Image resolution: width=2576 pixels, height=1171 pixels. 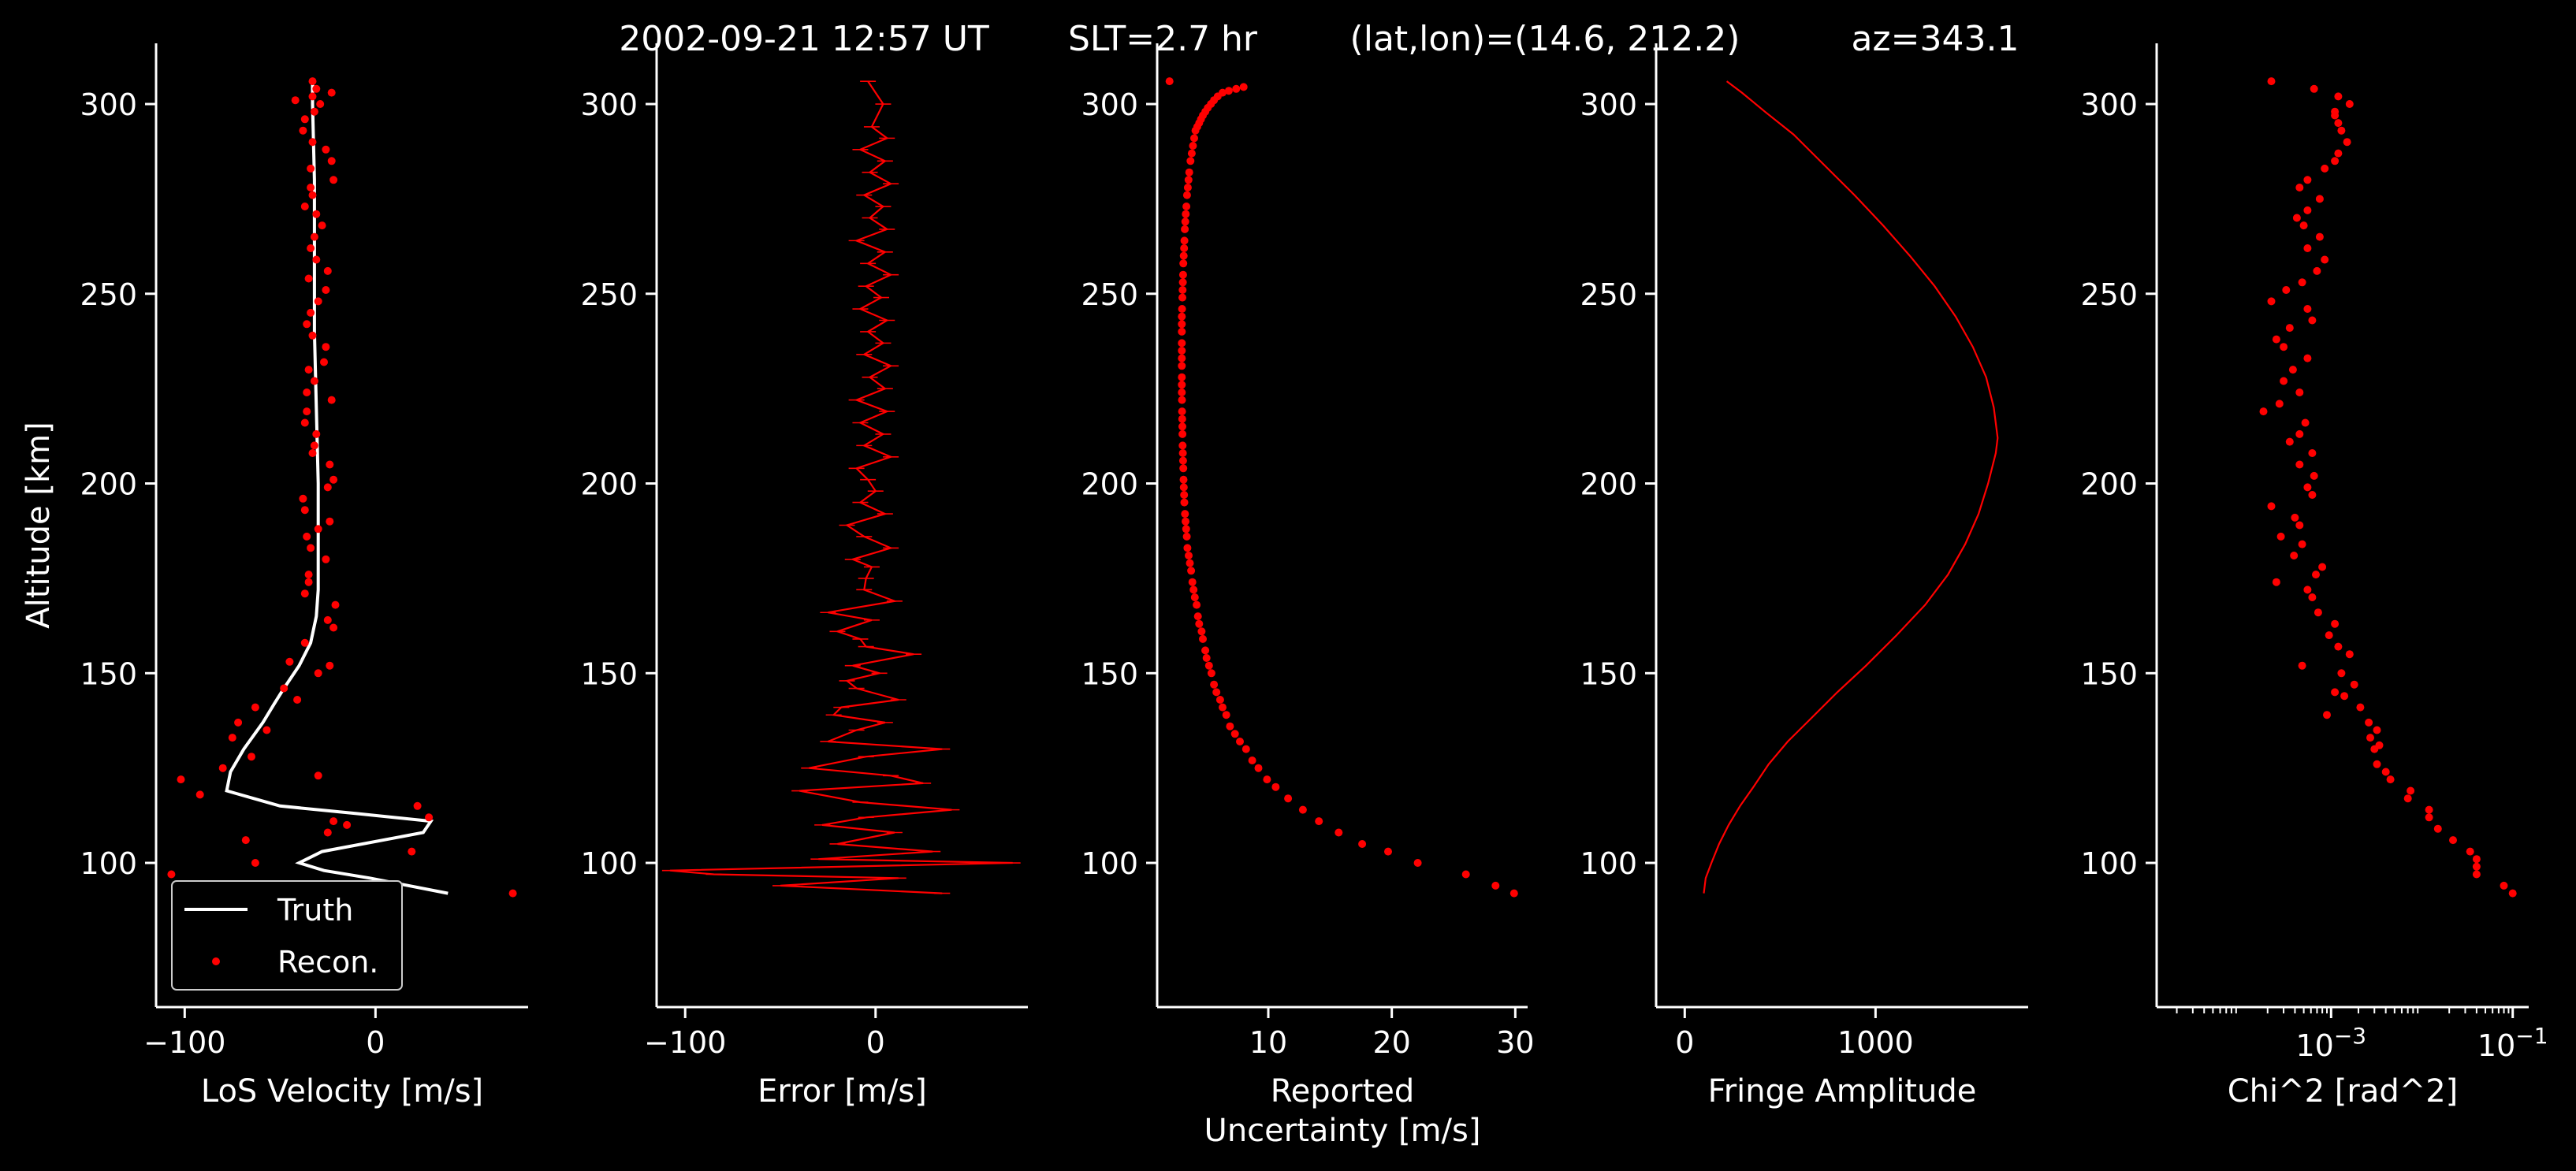 What do you see at coordinates (1163, 39) in the screenshot?
I see `title-slt: SLT=2.7 hr` at bounding box center [1163, 39].